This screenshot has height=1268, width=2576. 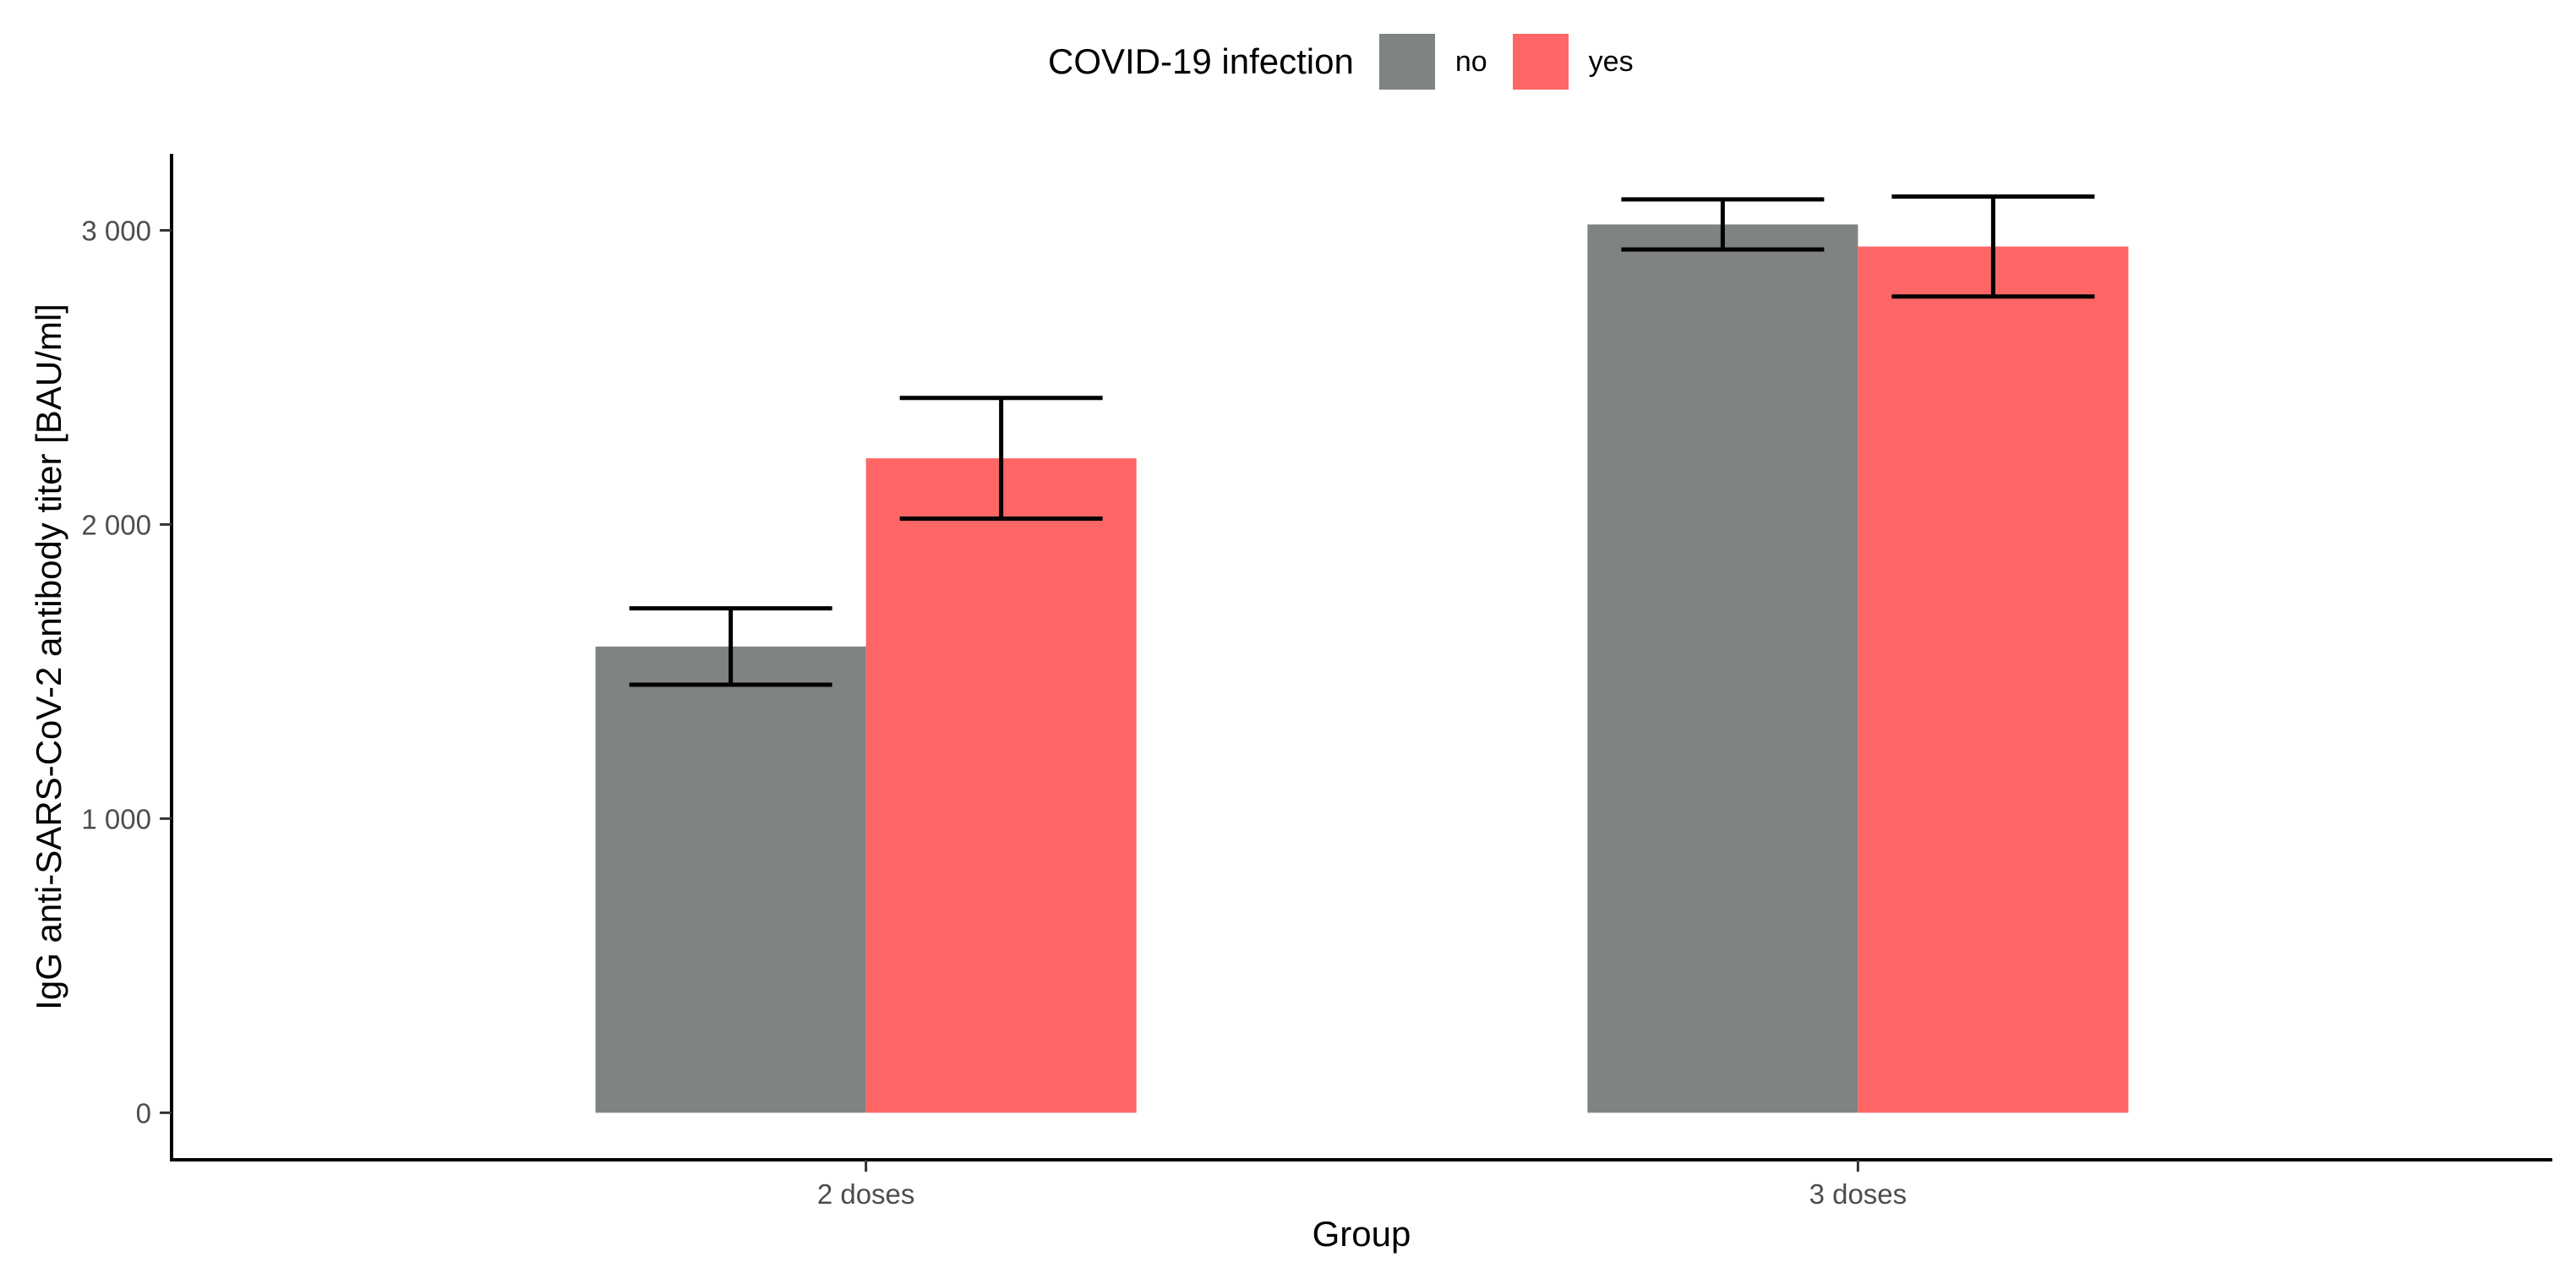 I want to click on legend-key-no, so click(x=1406, y=62).